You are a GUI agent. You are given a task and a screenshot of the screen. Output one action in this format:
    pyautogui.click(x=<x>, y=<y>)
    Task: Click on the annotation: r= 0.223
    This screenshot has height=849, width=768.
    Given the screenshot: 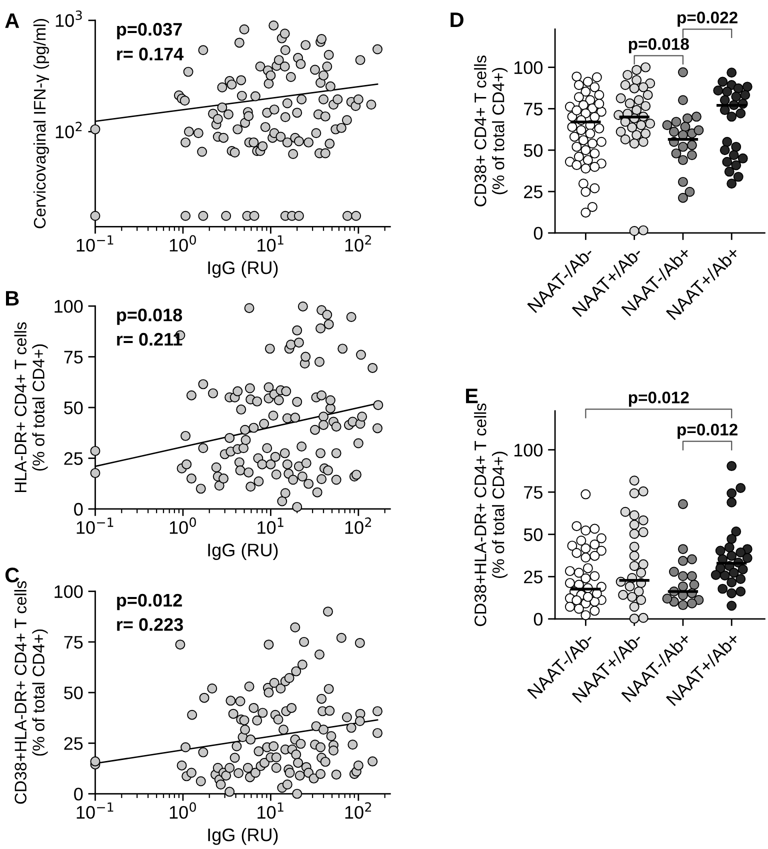 What is the action you would take?
    pyautogui.click(x=150, y=624)
    